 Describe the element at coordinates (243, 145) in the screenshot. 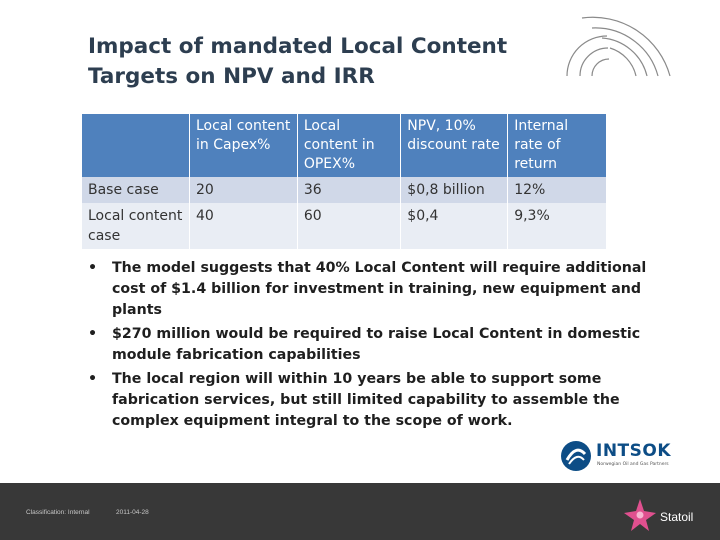

I see `table-header-cell: Local content in Capex%` at that location.